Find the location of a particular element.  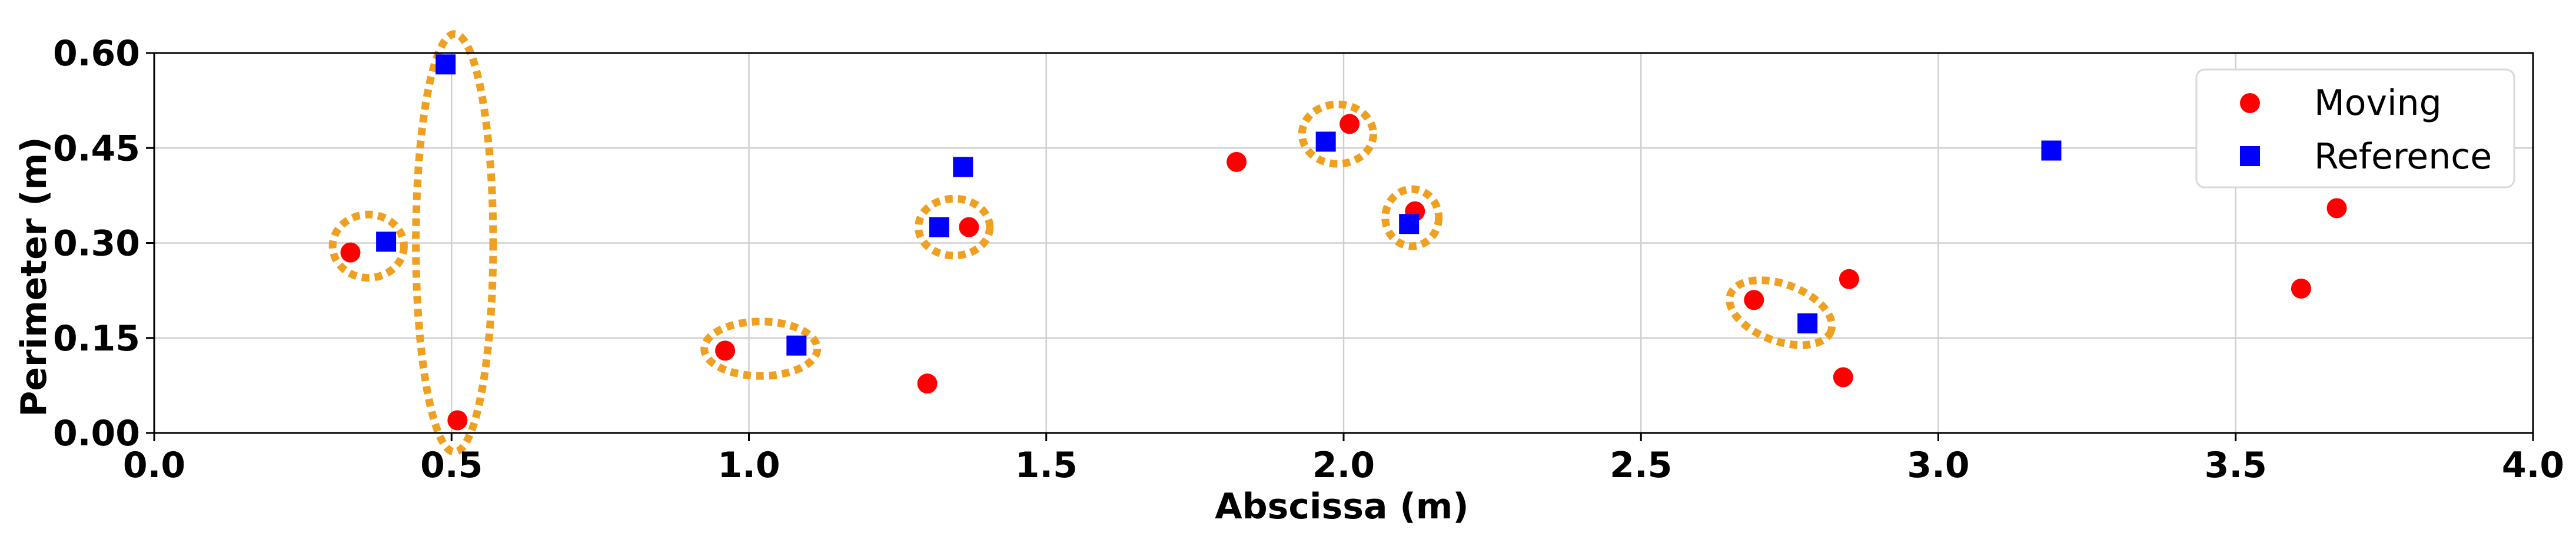

y-tick-label: 0.15 is located at coordinates (96, 338).